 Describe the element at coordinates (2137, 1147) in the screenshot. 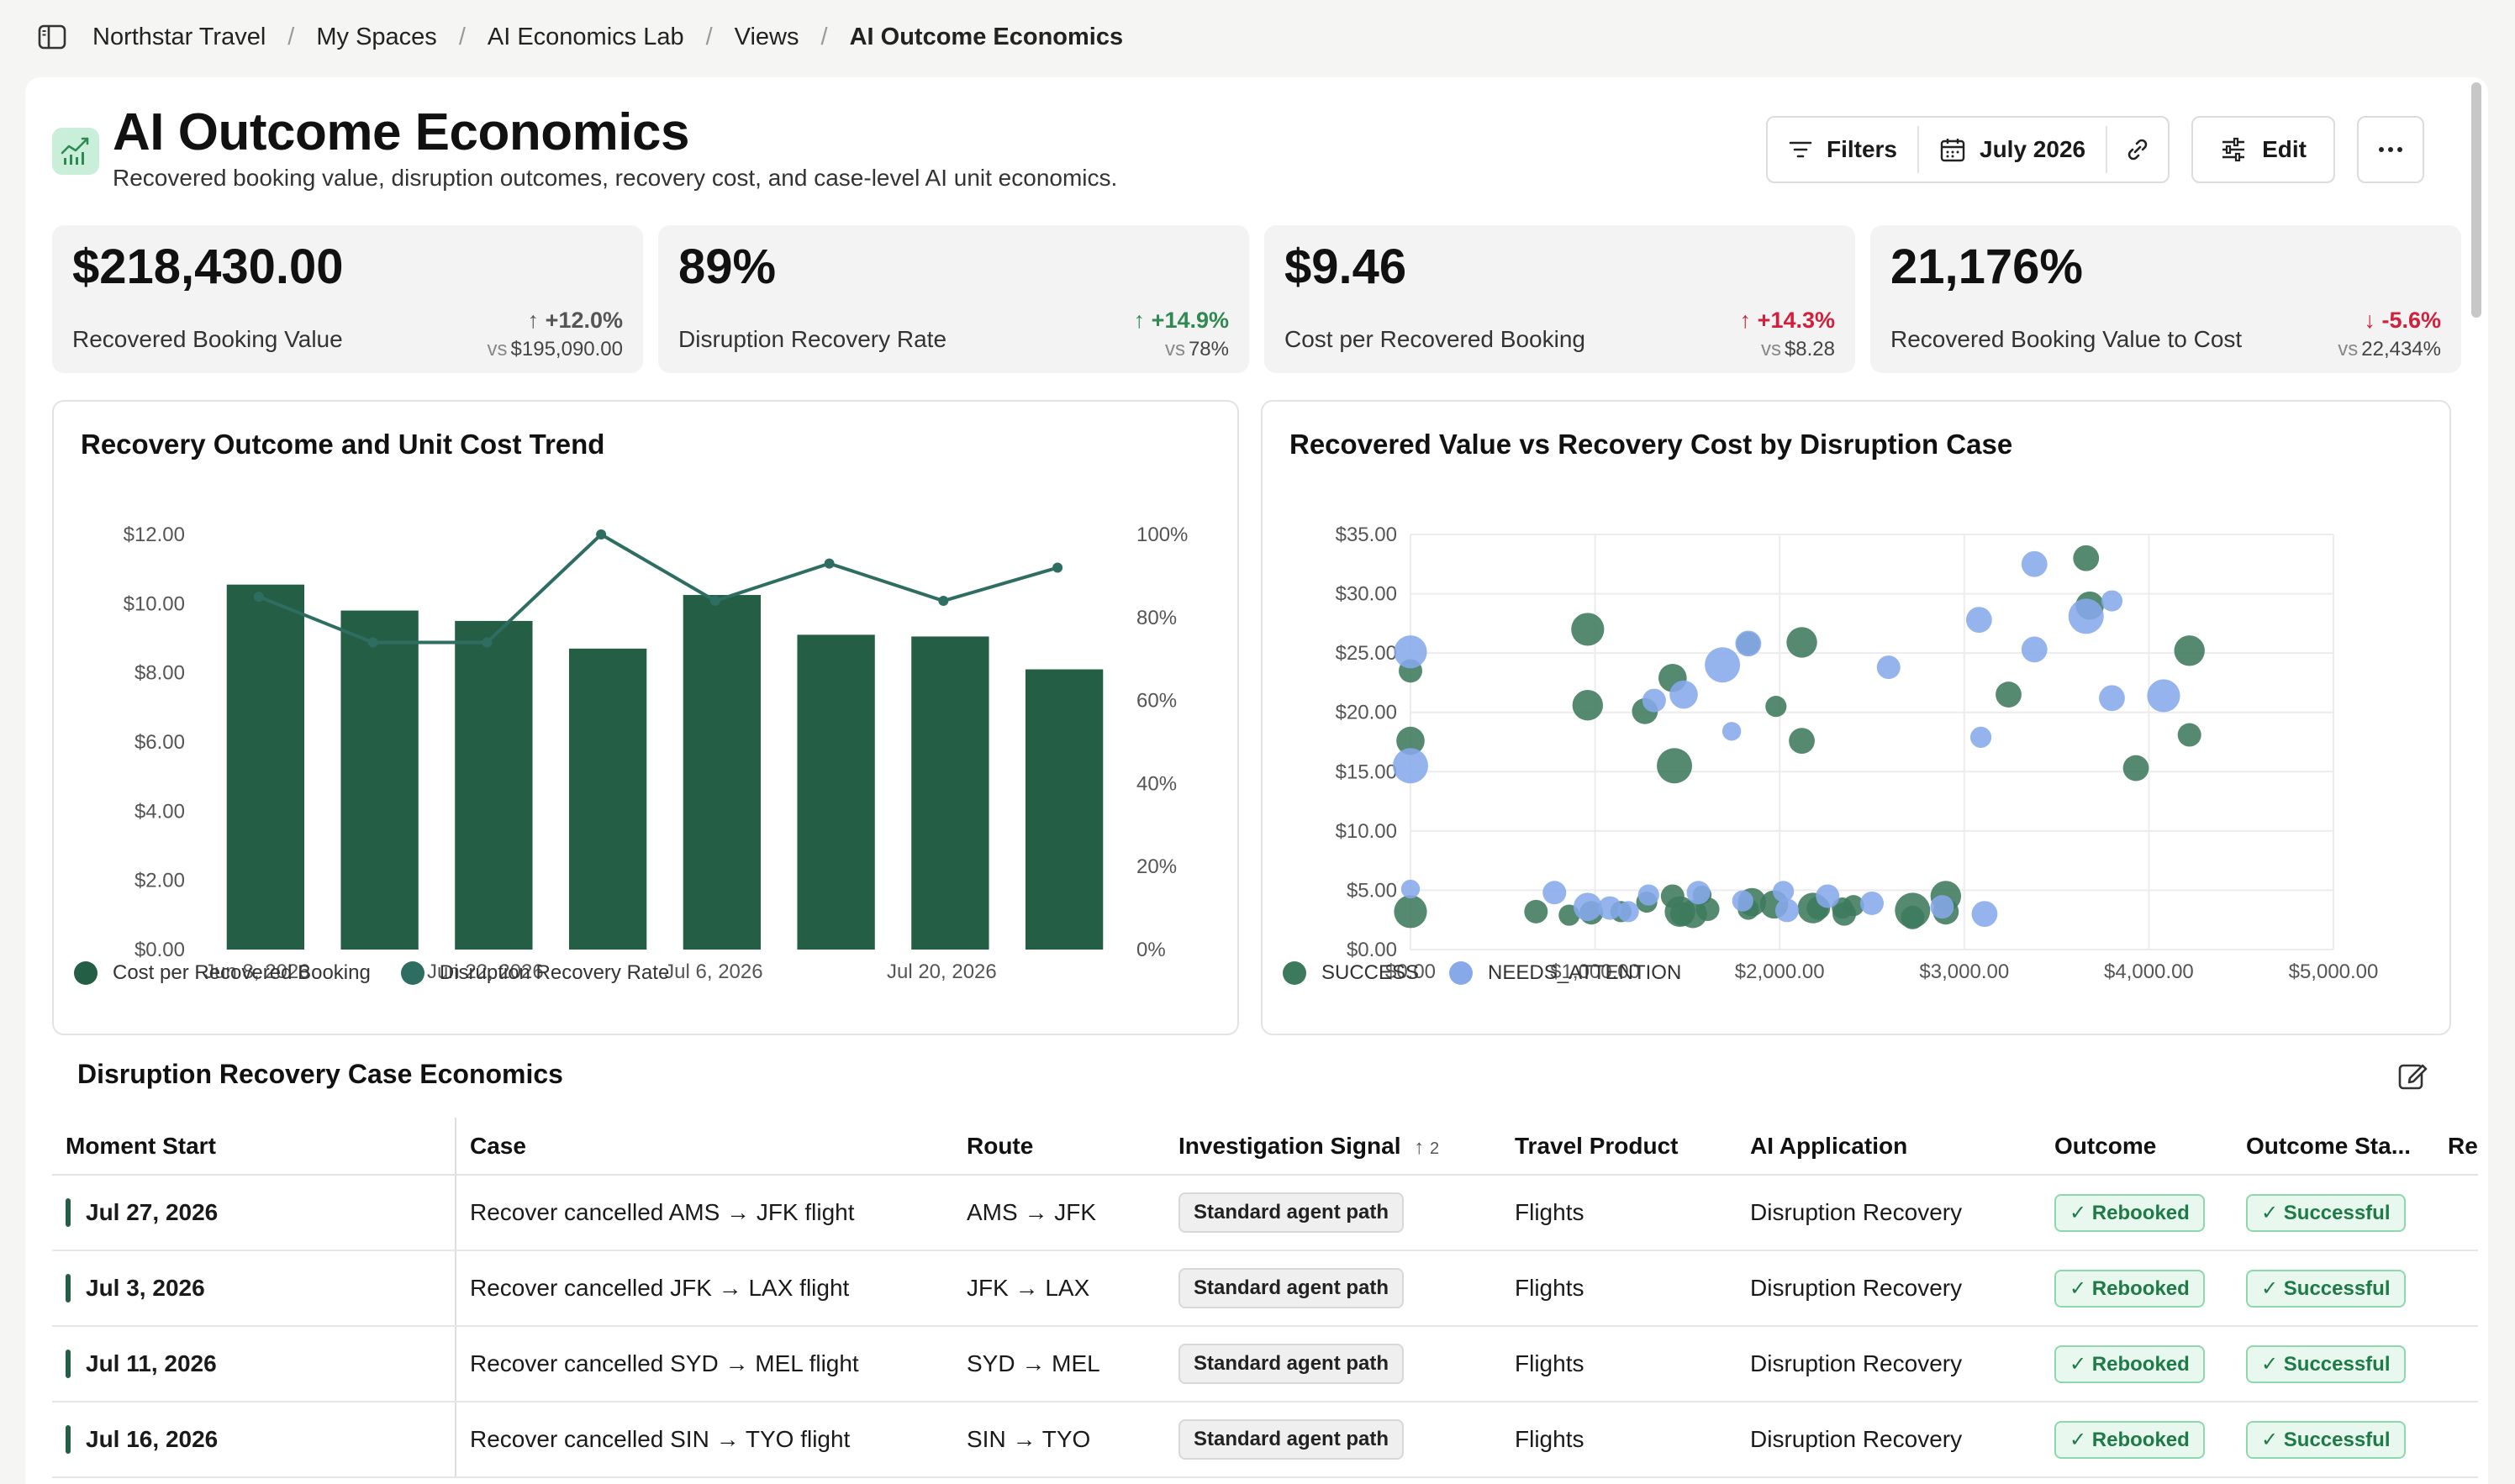

I see `column-header: Outcome` at that location.